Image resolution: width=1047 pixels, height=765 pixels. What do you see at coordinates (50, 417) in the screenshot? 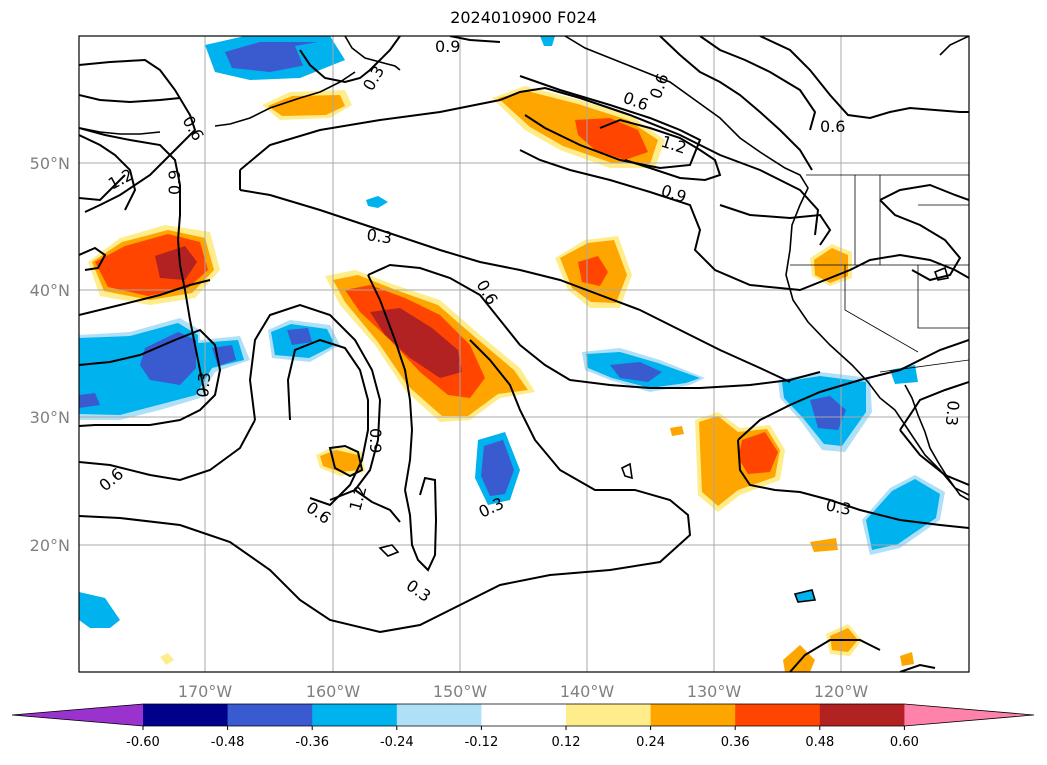
I see `lat-label: 30°N` at bounding box center [50, 417].